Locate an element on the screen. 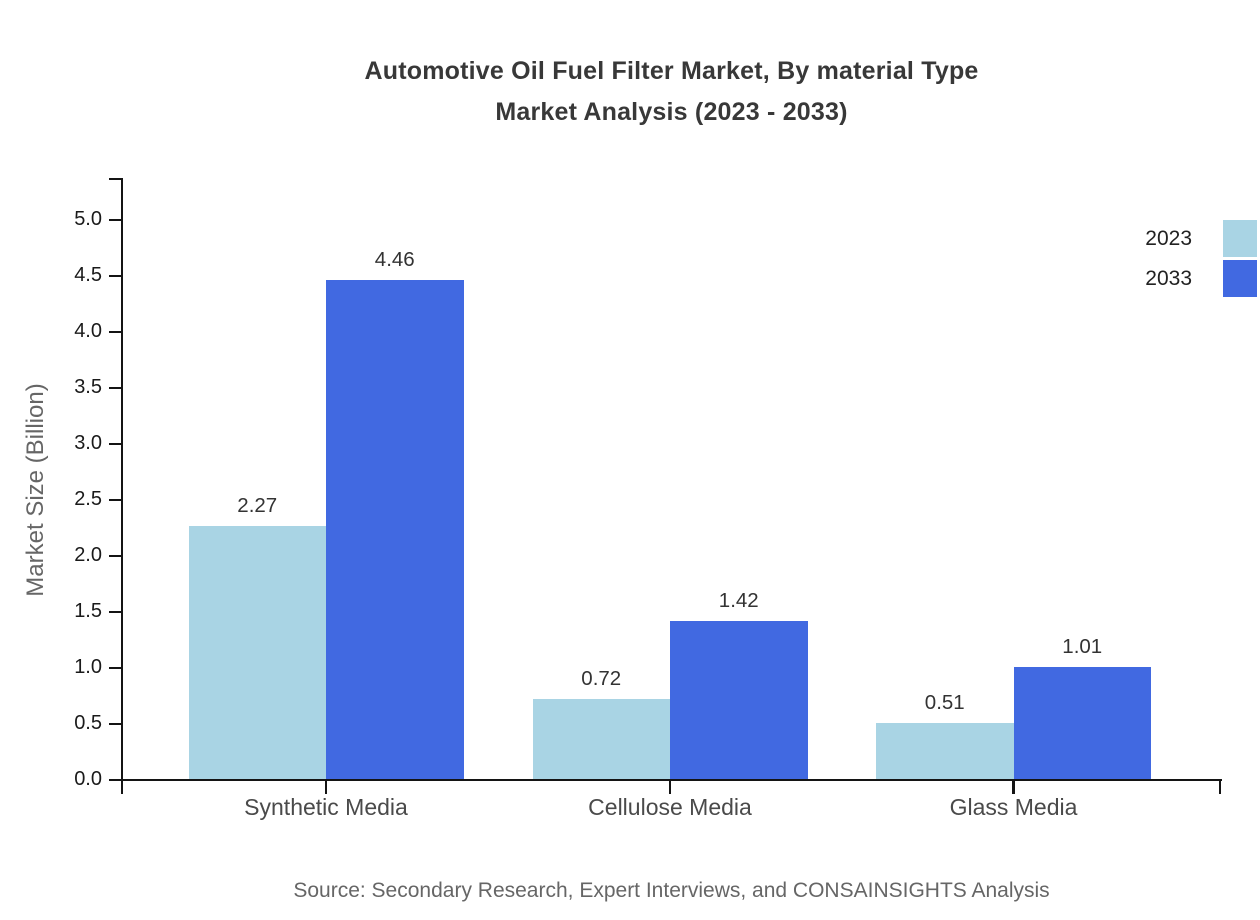  y-tick-3.5 is located at coordinates (115, 388).